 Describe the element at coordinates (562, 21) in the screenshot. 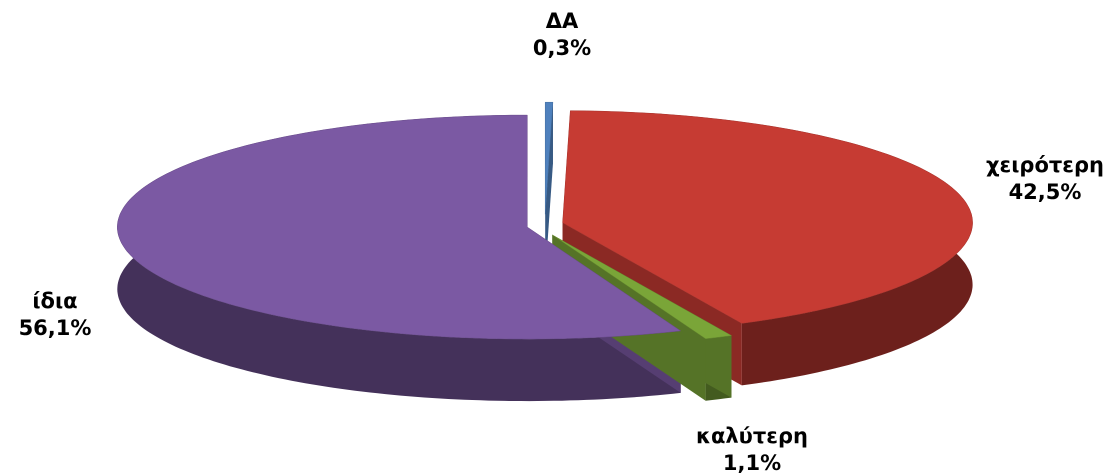

I see `slice-label: ΔΑ` at that location.